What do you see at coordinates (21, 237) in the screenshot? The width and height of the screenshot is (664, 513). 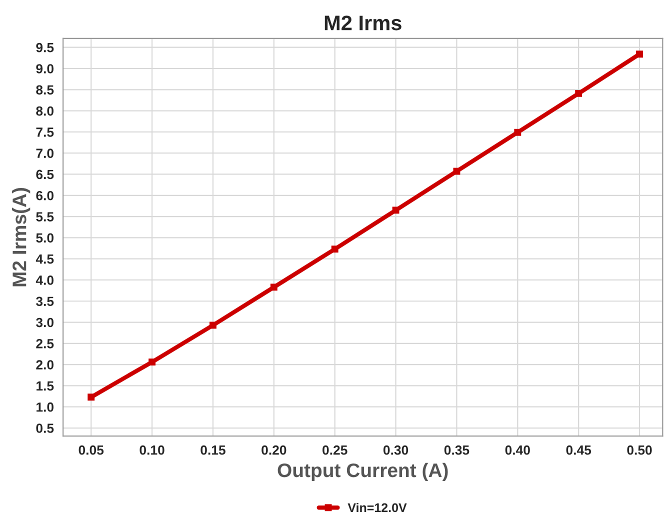 I see `y-axis-title: M2 Irms(A)` at bounding box center [21, 237].